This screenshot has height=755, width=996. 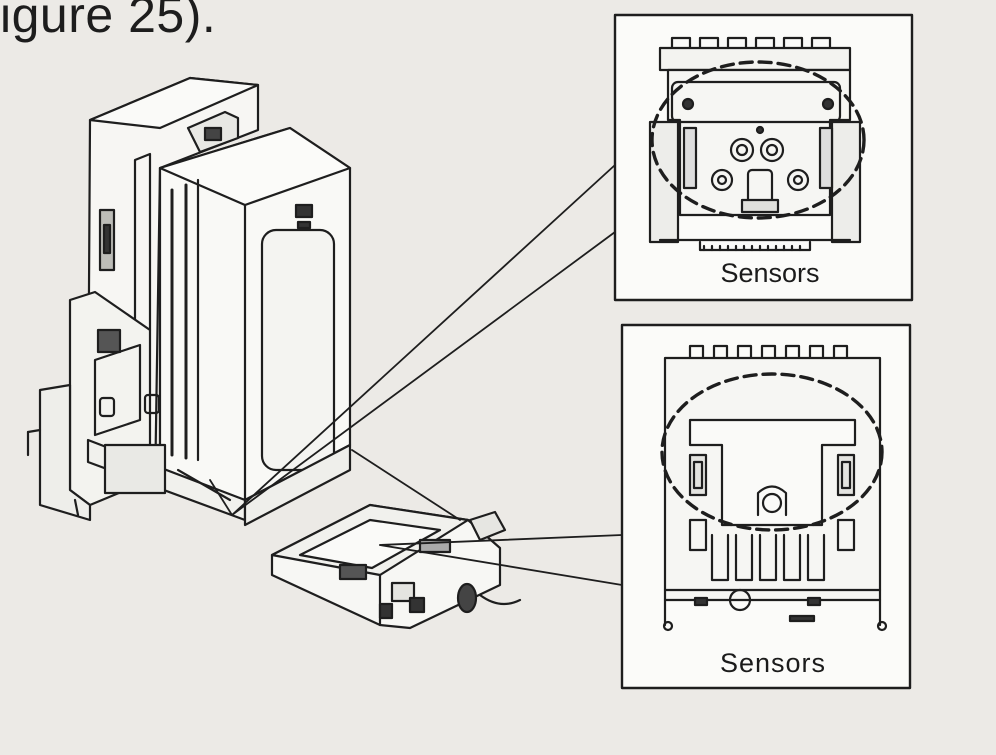 I want to click on sensors-label-top: Sensors, so click(x=770, y=273).